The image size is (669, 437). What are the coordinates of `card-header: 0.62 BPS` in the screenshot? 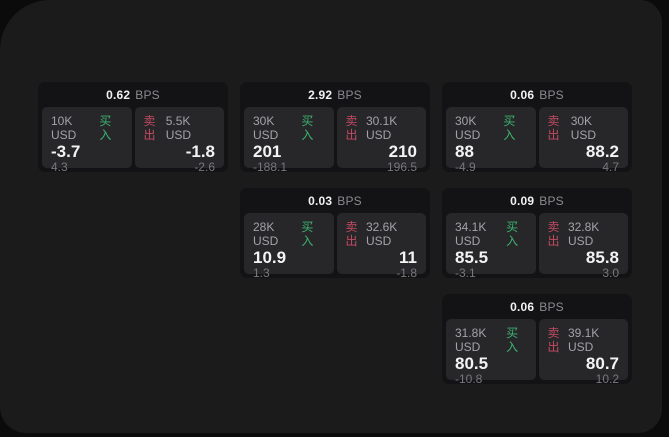 It's located at (133, 94).